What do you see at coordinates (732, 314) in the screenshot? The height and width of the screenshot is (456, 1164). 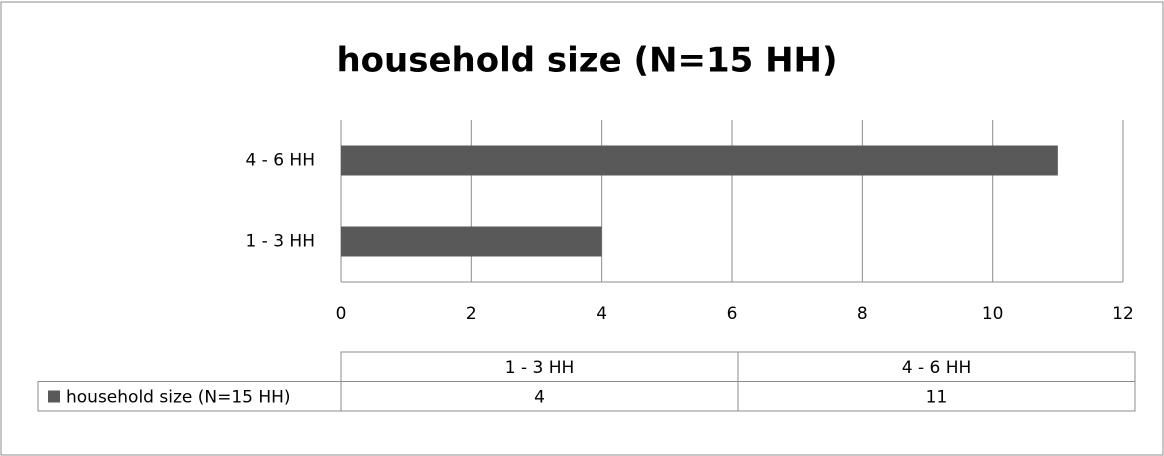 I see `x-tick-label: 6` at bounding box center [732, 314].